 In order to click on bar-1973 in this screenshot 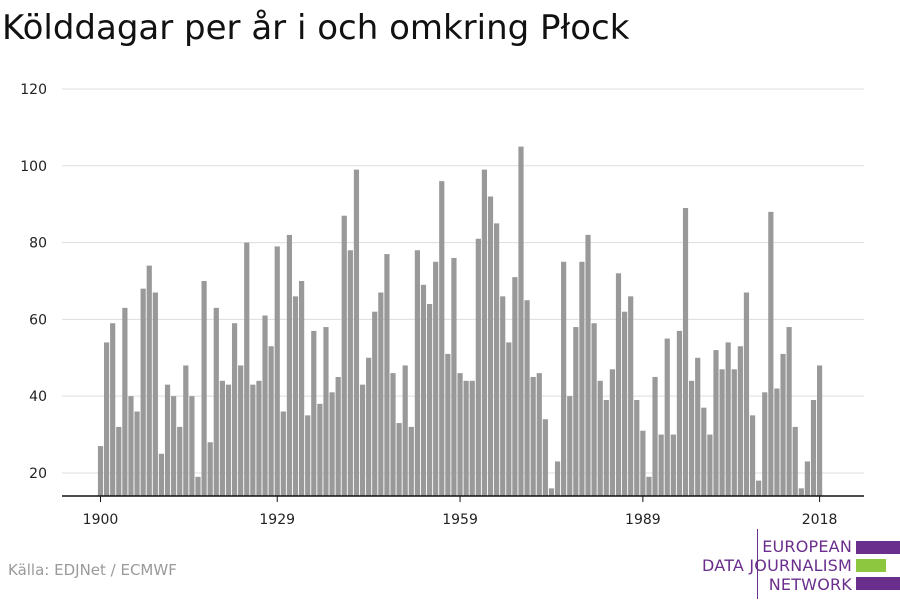, I will do `click(545, 457)`.